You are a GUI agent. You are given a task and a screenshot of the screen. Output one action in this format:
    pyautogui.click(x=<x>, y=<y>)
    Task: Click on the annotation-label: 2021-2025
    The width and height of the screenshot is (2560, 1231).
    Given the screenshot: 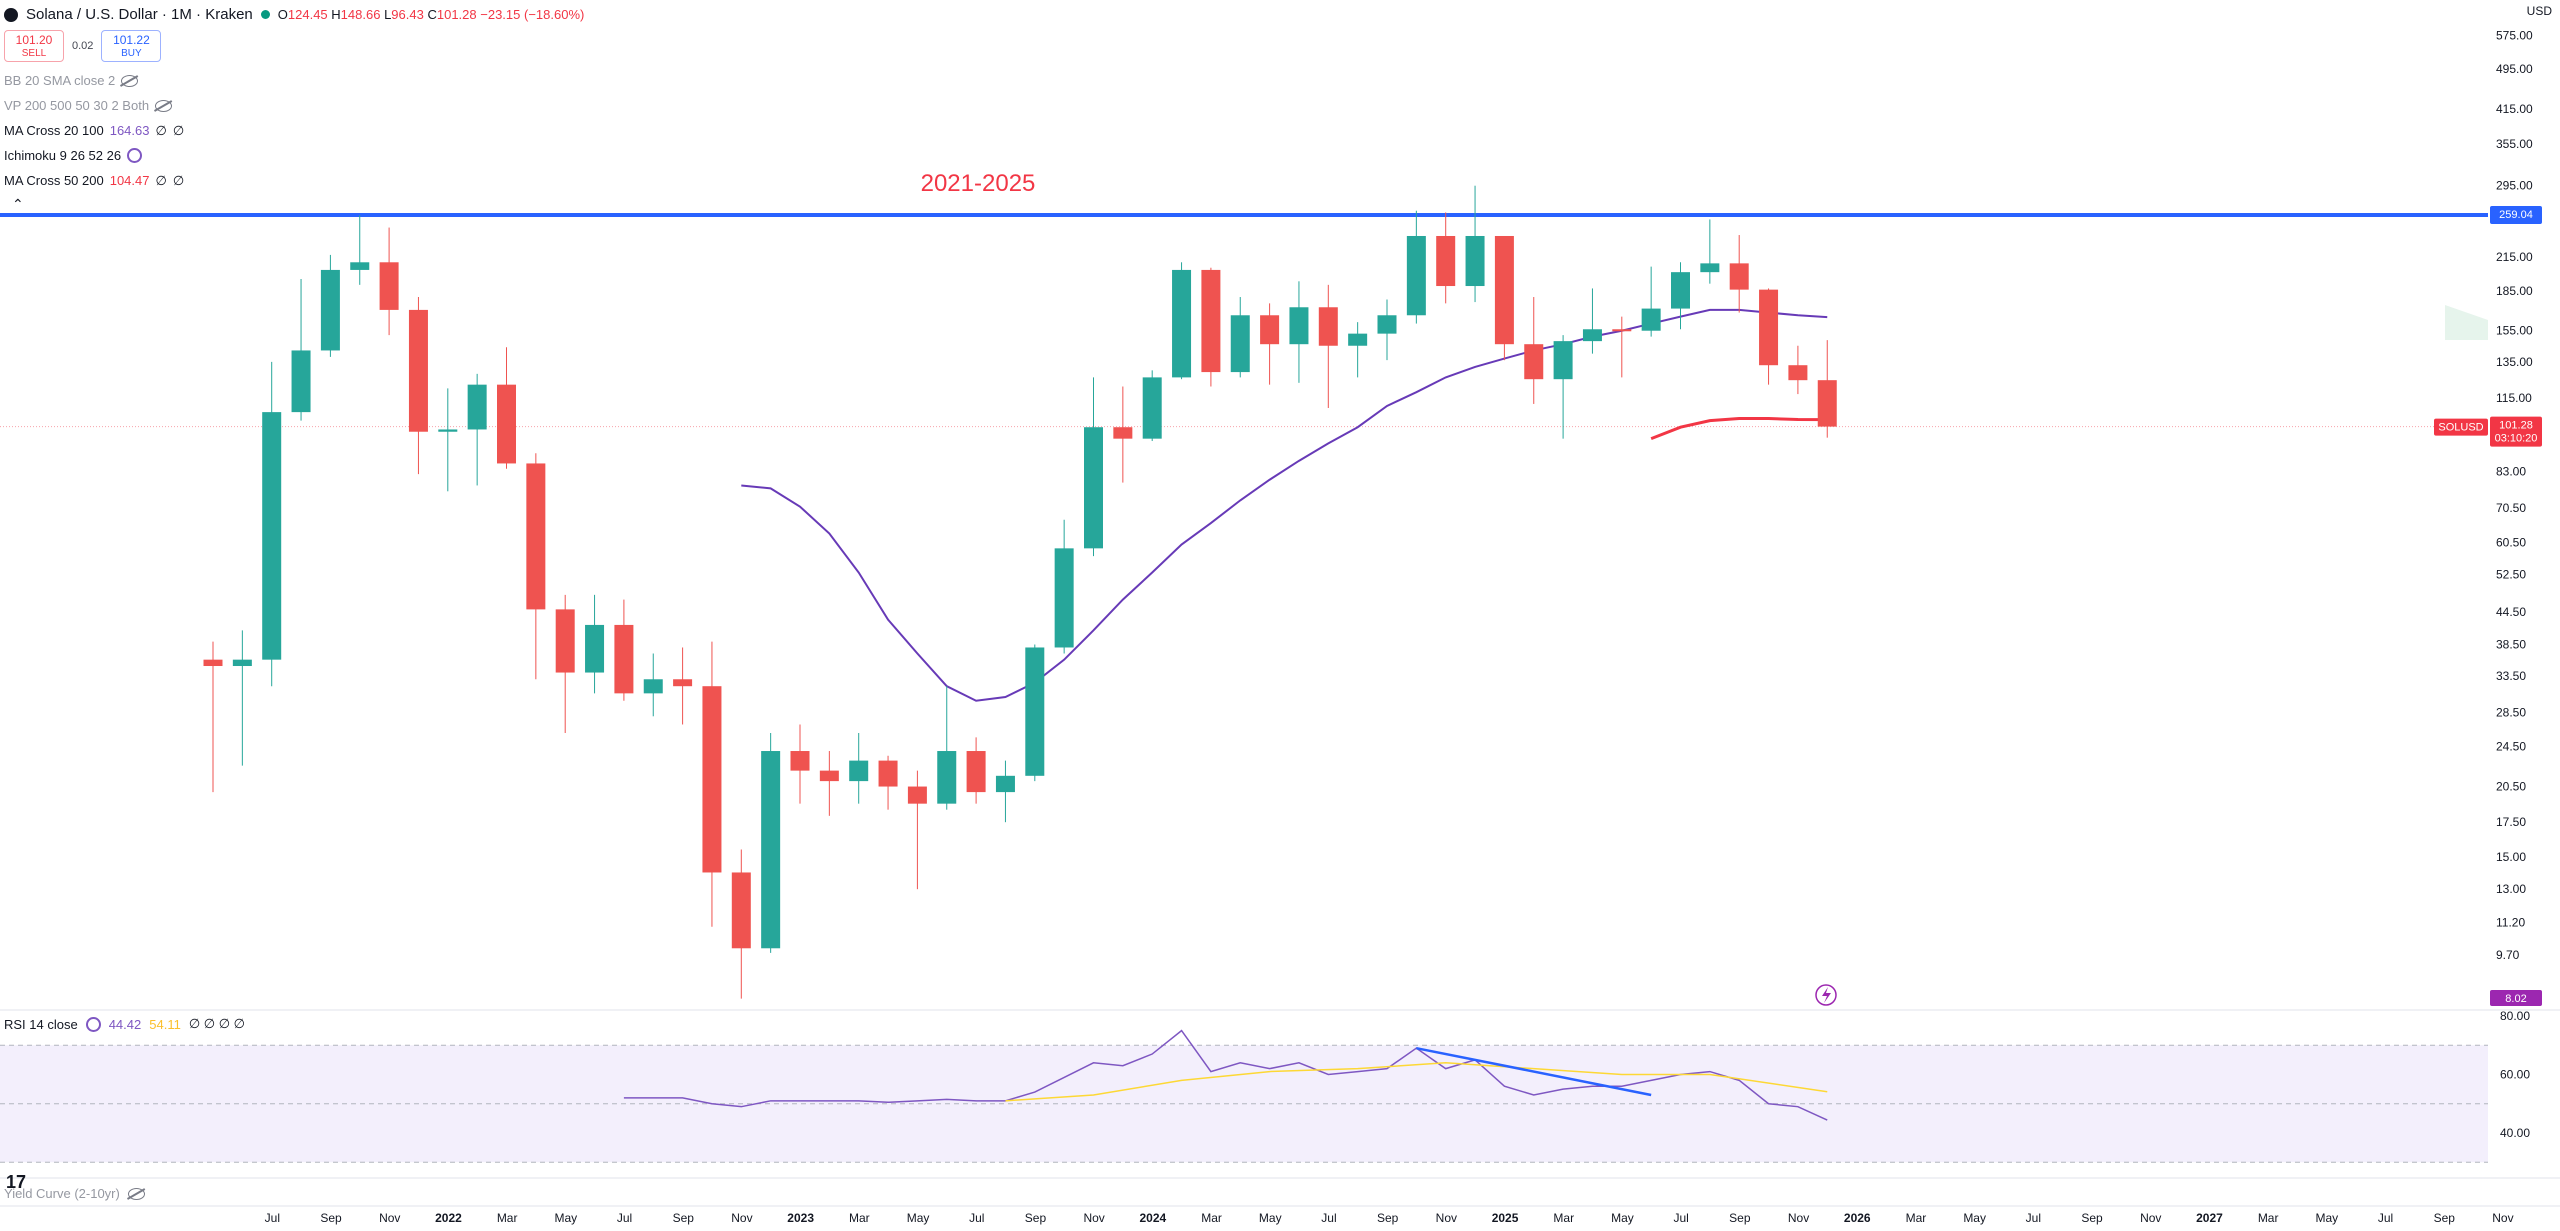 What is the action you would take?
    pyautogui.click(x=978, y=183)
    